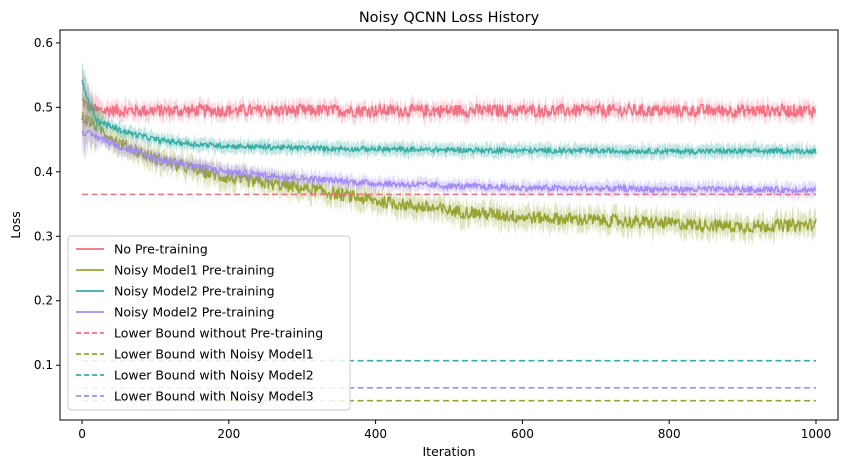 This screenshot has height=468, width=846. What do you see at coordinates (454, 430) in the screenshot?
I see `x-axis: 0 200 400 600 800 1000` at bounding box center [454, 430].